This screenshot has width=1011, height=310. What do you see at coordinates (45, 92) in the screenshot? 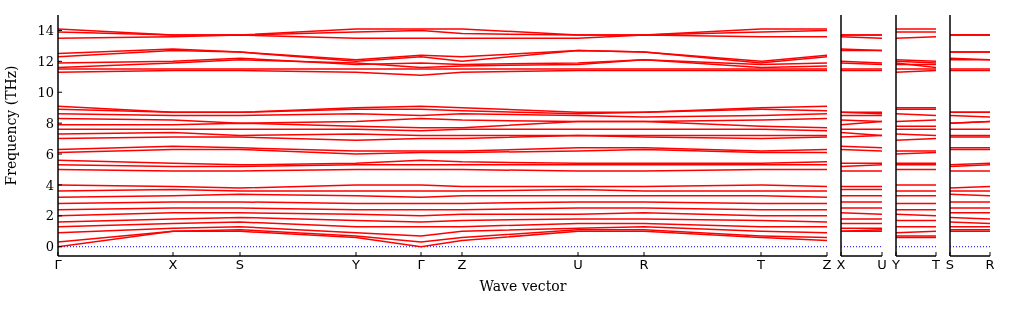
I see `y-tick-label: 10` at bounding box center [45, 92].